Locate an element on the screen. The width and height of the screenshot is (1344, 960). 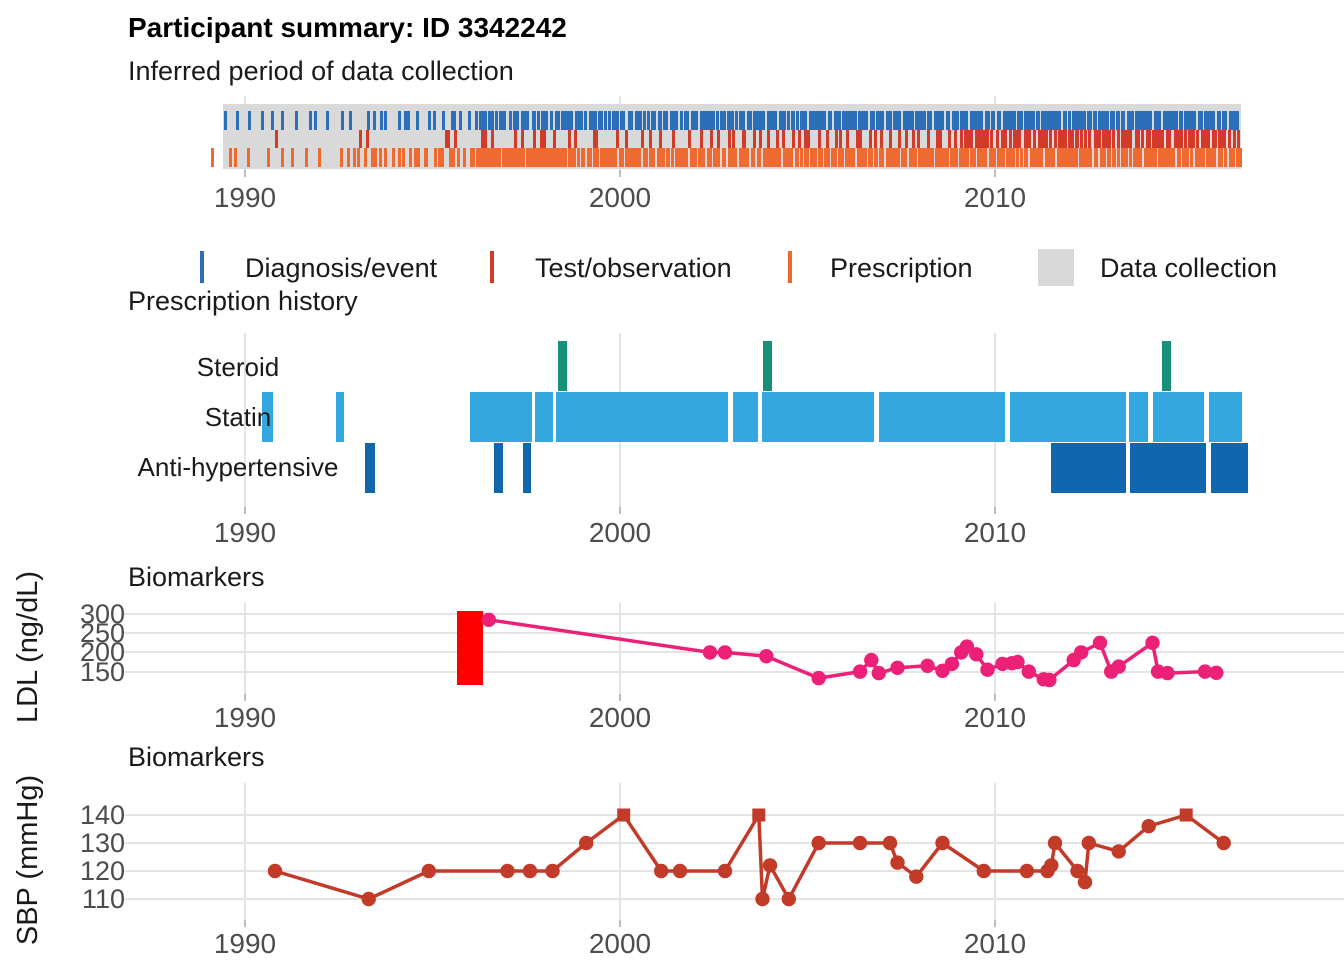
legend-label-prescription: Prescription is located at coordinates (901, 268).